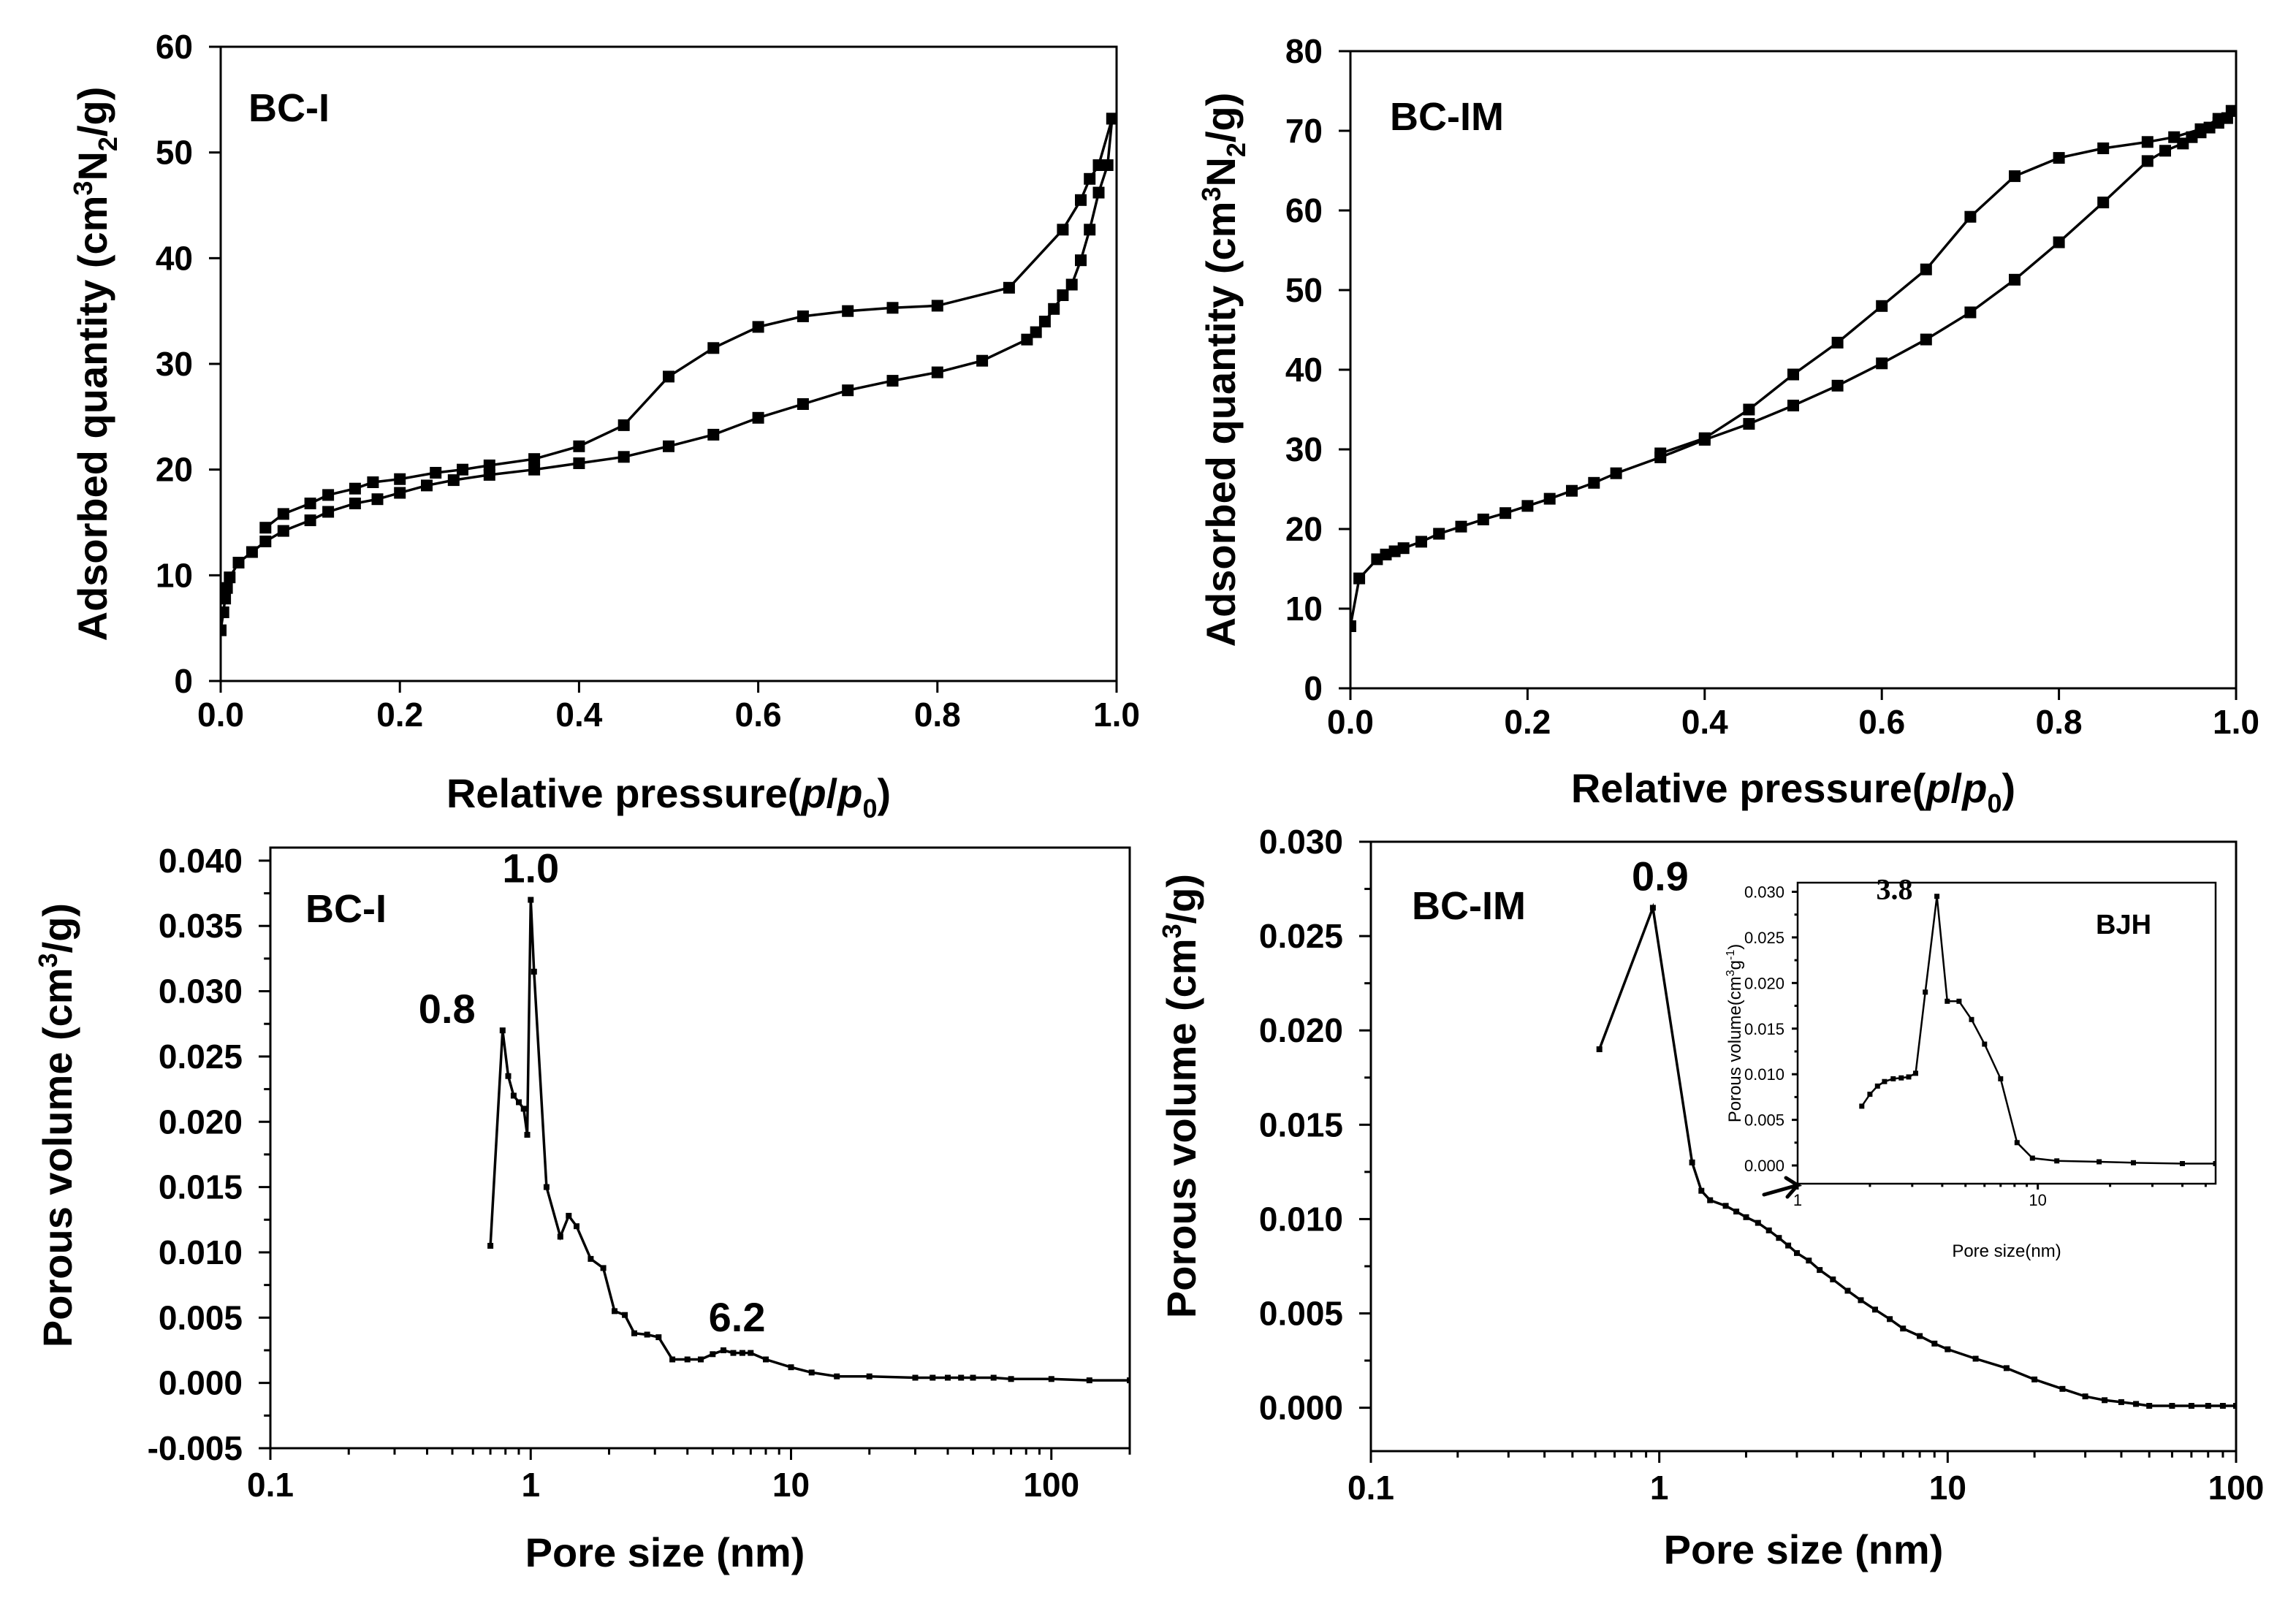  Describe the element at coordinates (1764, 1074) in the screenshot. I see `y-tick-label: 0.010` at that location.